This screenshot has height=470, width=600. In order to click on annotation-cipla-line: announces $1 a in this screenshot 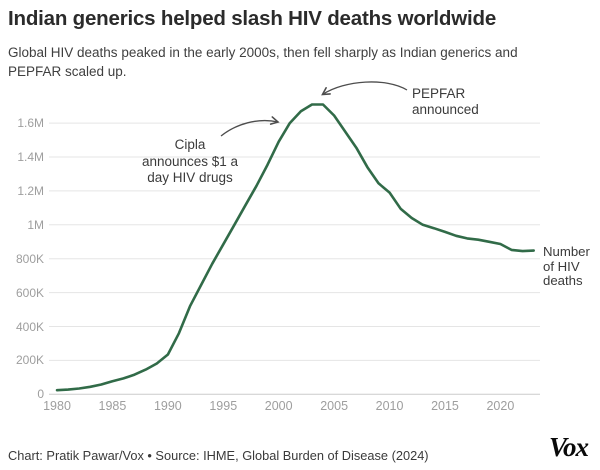, I will do `click(190, 161)`.